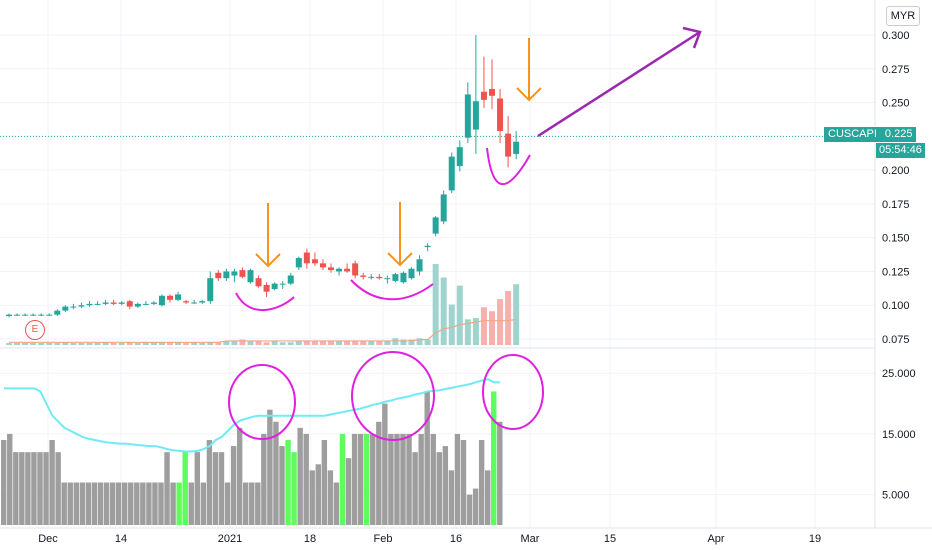  I want to click on y-tick-label: 0.250, so click(896, 104).